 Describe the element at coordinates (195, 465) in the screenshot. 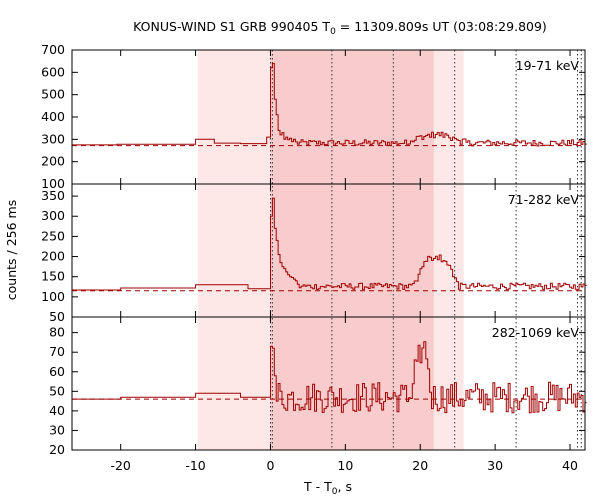

I see `x-tick-label: -10` at that location.